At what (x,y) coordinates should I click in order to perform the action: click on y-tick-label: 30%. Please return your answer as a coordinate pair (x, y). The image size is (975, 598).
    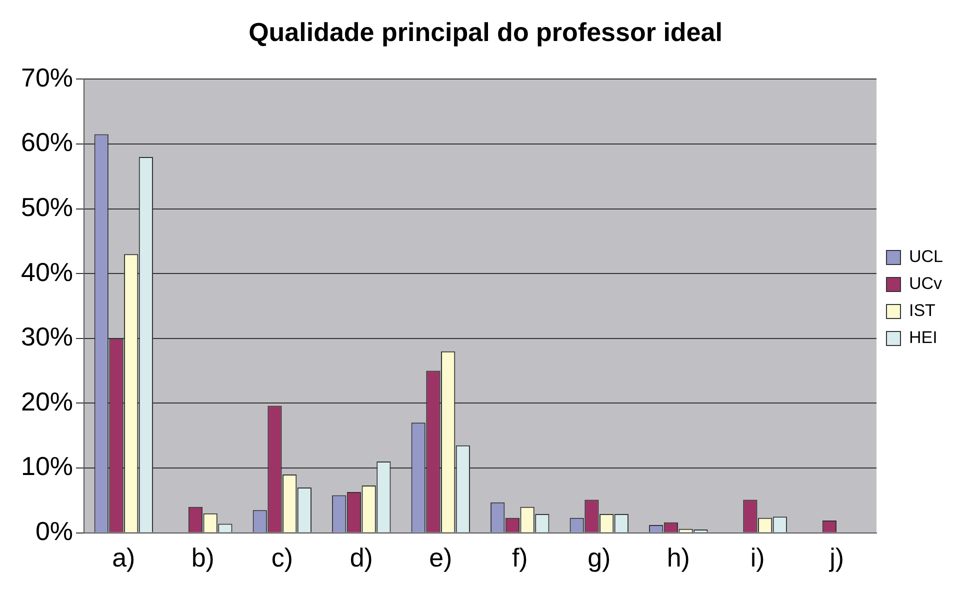
    Looking at the image, I should click on (47, 337).